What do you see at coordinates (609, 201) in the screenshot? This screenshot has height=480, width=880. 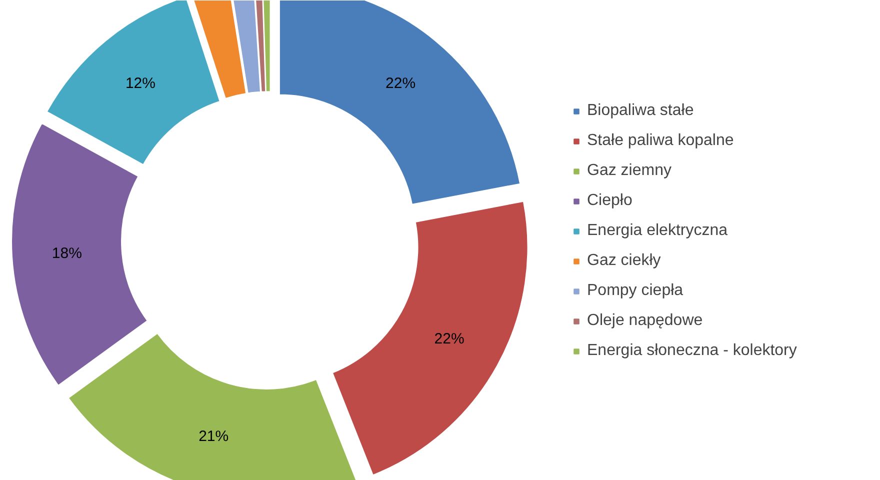 I see `legend-label: Ciepło` at bounding box center [609, 201].